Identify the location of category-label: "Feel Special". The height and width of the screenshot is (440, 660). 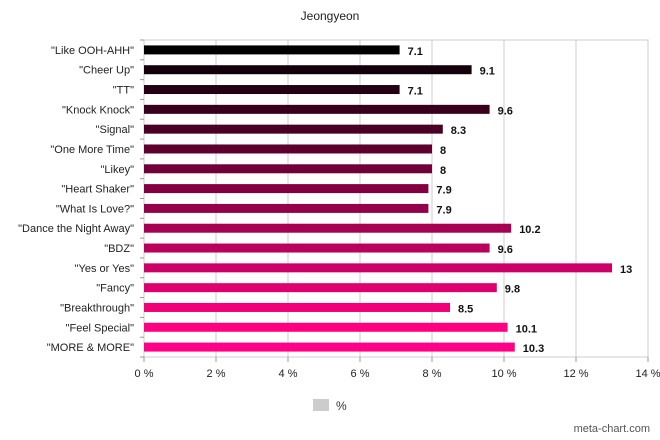
(100, 328).